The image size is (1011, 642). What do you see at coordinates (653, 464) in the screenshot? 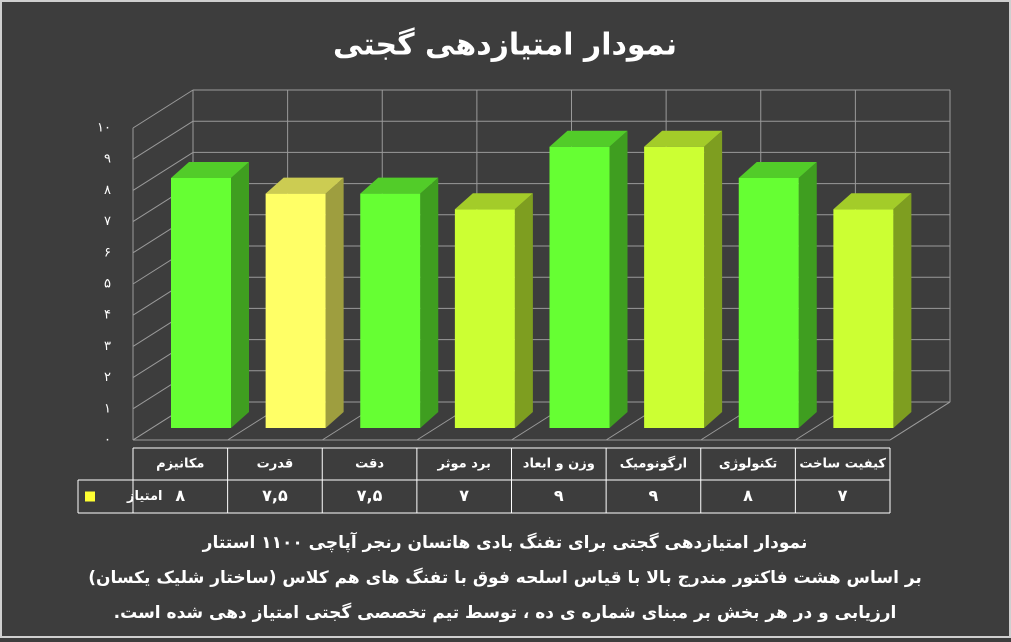
I see `x-tick-label: ارگونومیک` at bounding box center [653, 464].